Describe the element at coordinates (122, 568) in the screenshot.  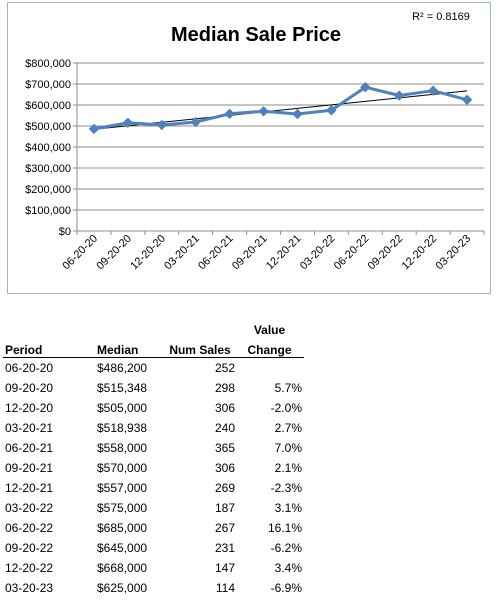
I see `cell-median: $668,000` at that location.